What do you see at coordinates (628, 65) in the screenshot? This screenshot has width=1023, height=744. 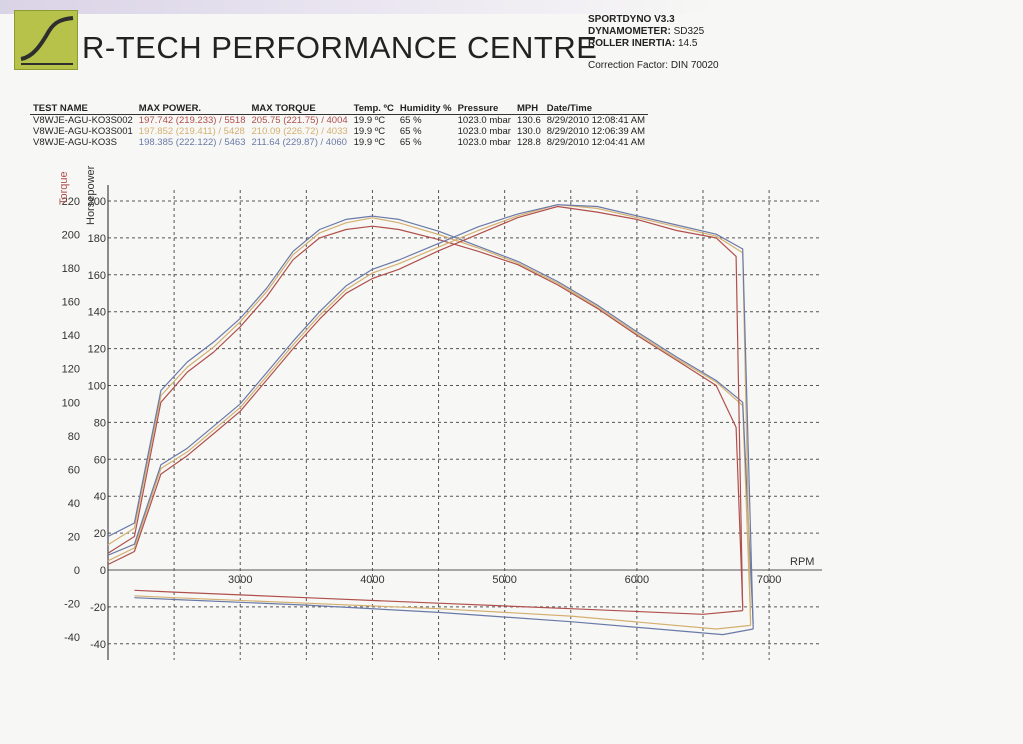 I see `correction-label: Correction Factor:` at bounding box center [628, 65].